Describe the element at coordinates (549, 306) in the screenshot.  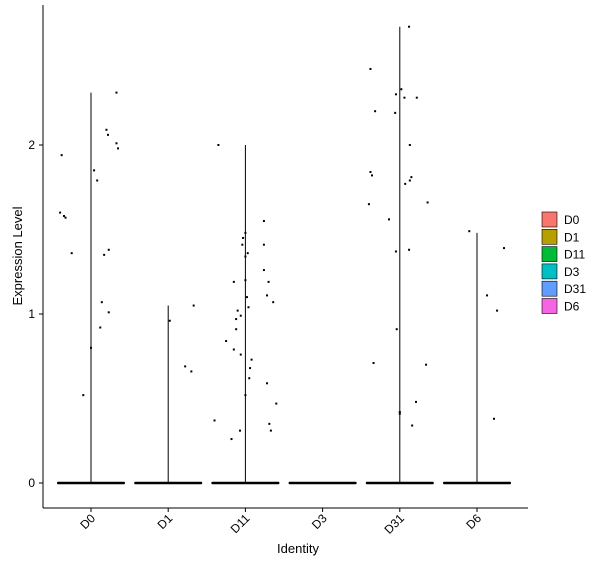
I see `legend-swatch-d6` at that location.